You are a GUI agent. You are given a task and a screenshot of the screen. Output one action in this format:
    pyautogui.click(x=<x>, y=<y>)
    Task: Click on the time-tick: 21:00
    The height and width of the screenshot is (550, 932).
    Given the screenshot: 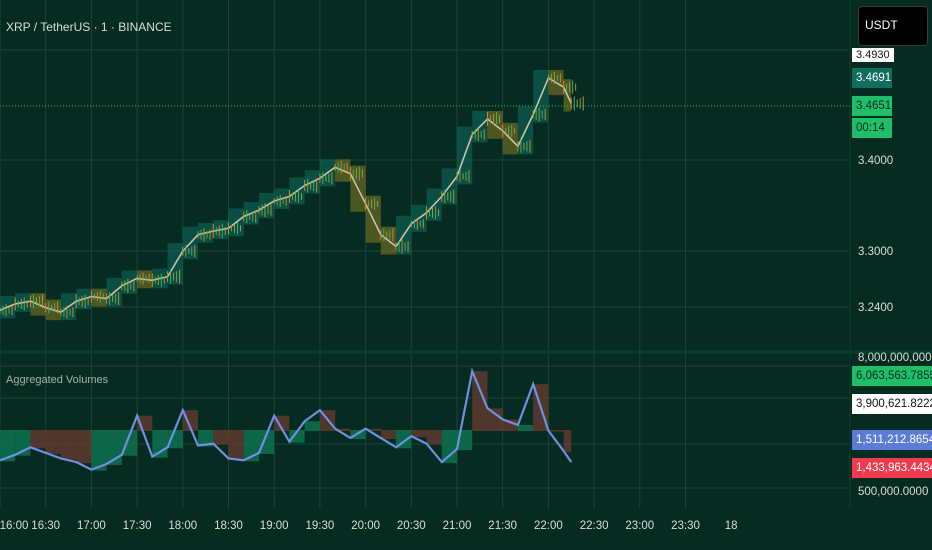 What is the action you would take?
    pyautogui.click(x=457, y=526)
    